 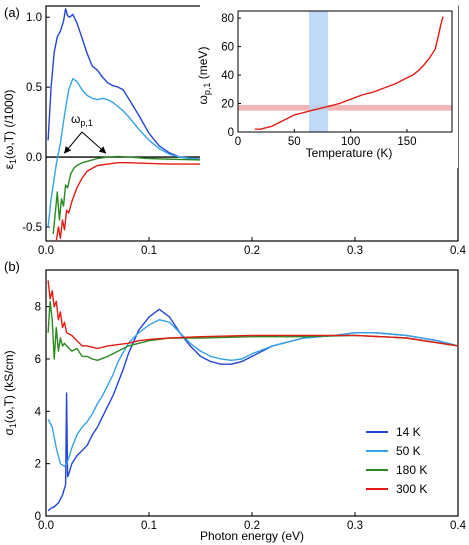 I want to click on x-tick-label-b: 0.4, so click(x=458, y=526).